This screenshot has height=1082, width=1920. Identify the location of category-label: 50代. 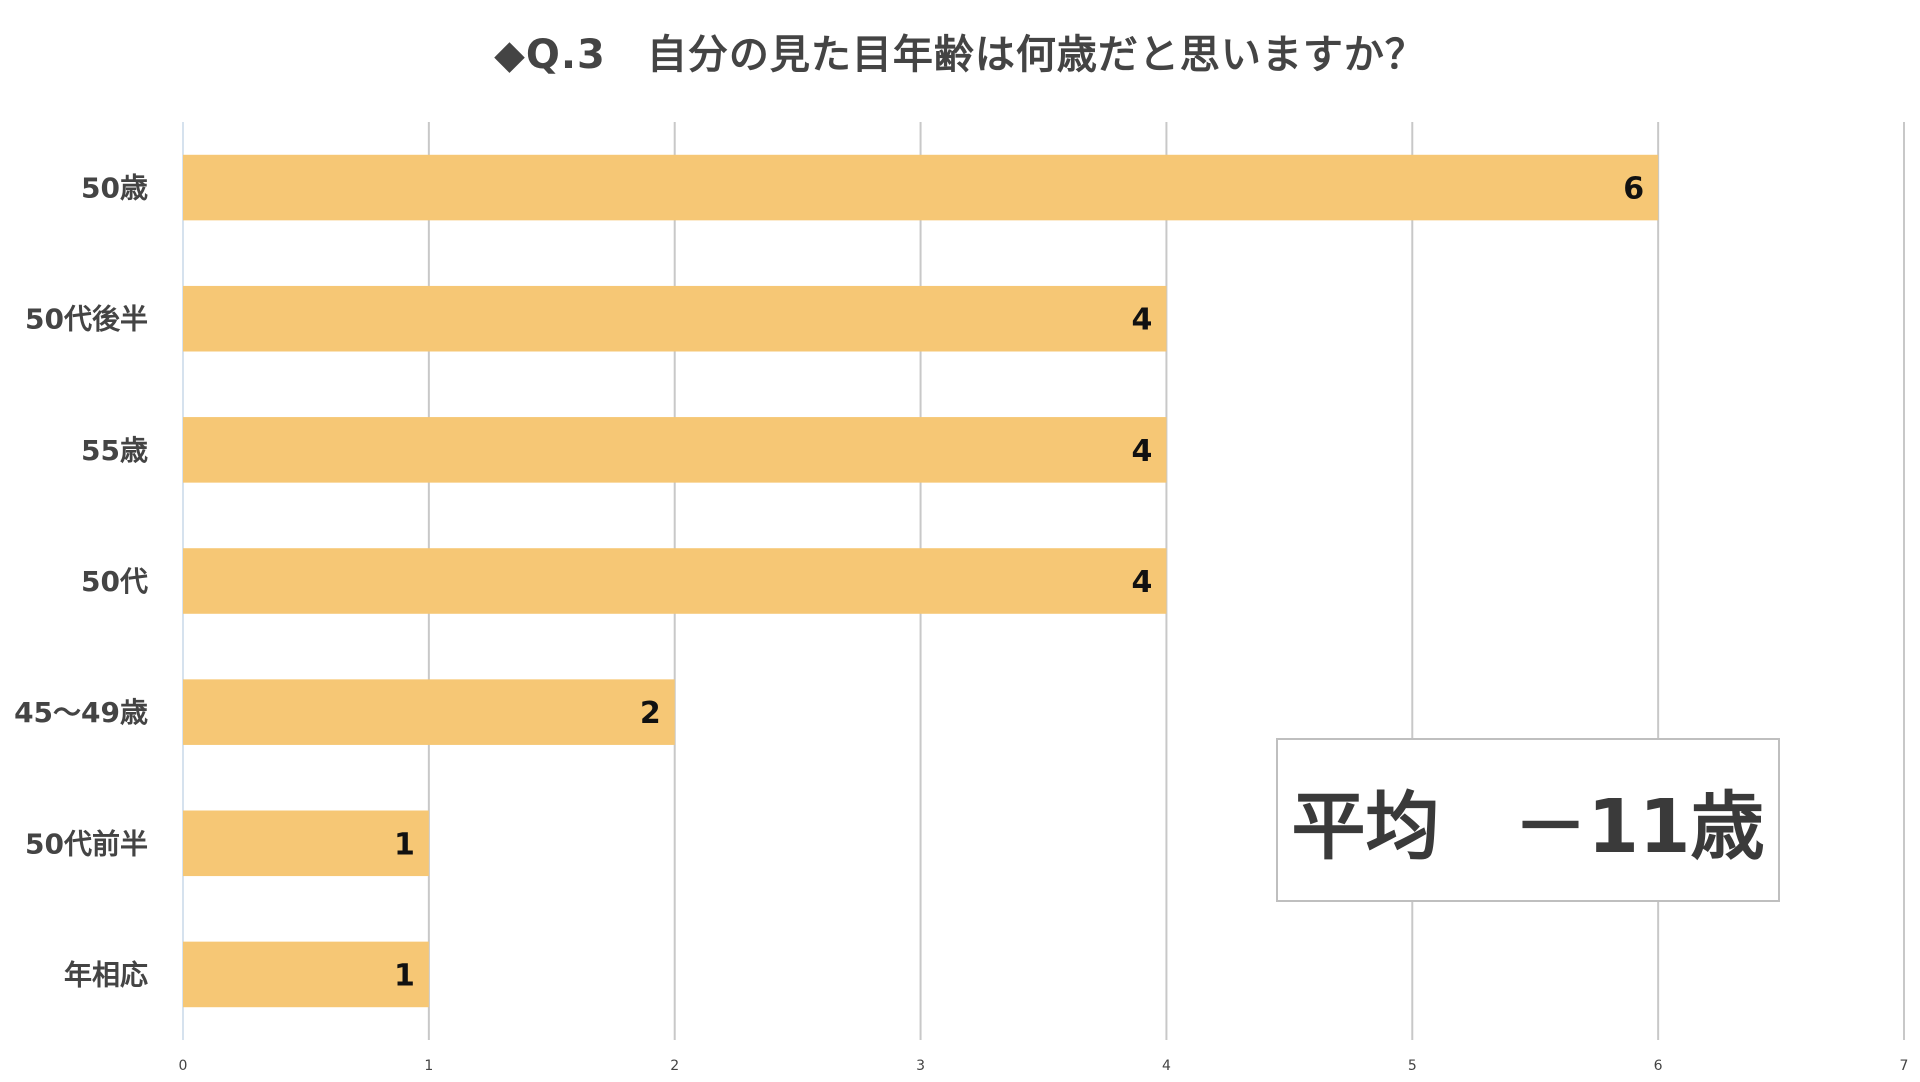
(114, 581).